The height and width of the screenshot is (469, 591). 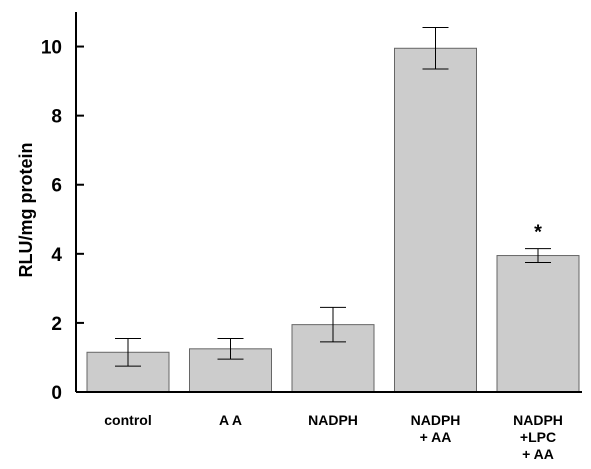 I want to click on x-tick-label-3-0: NADPH, so click(x=436, y=420).